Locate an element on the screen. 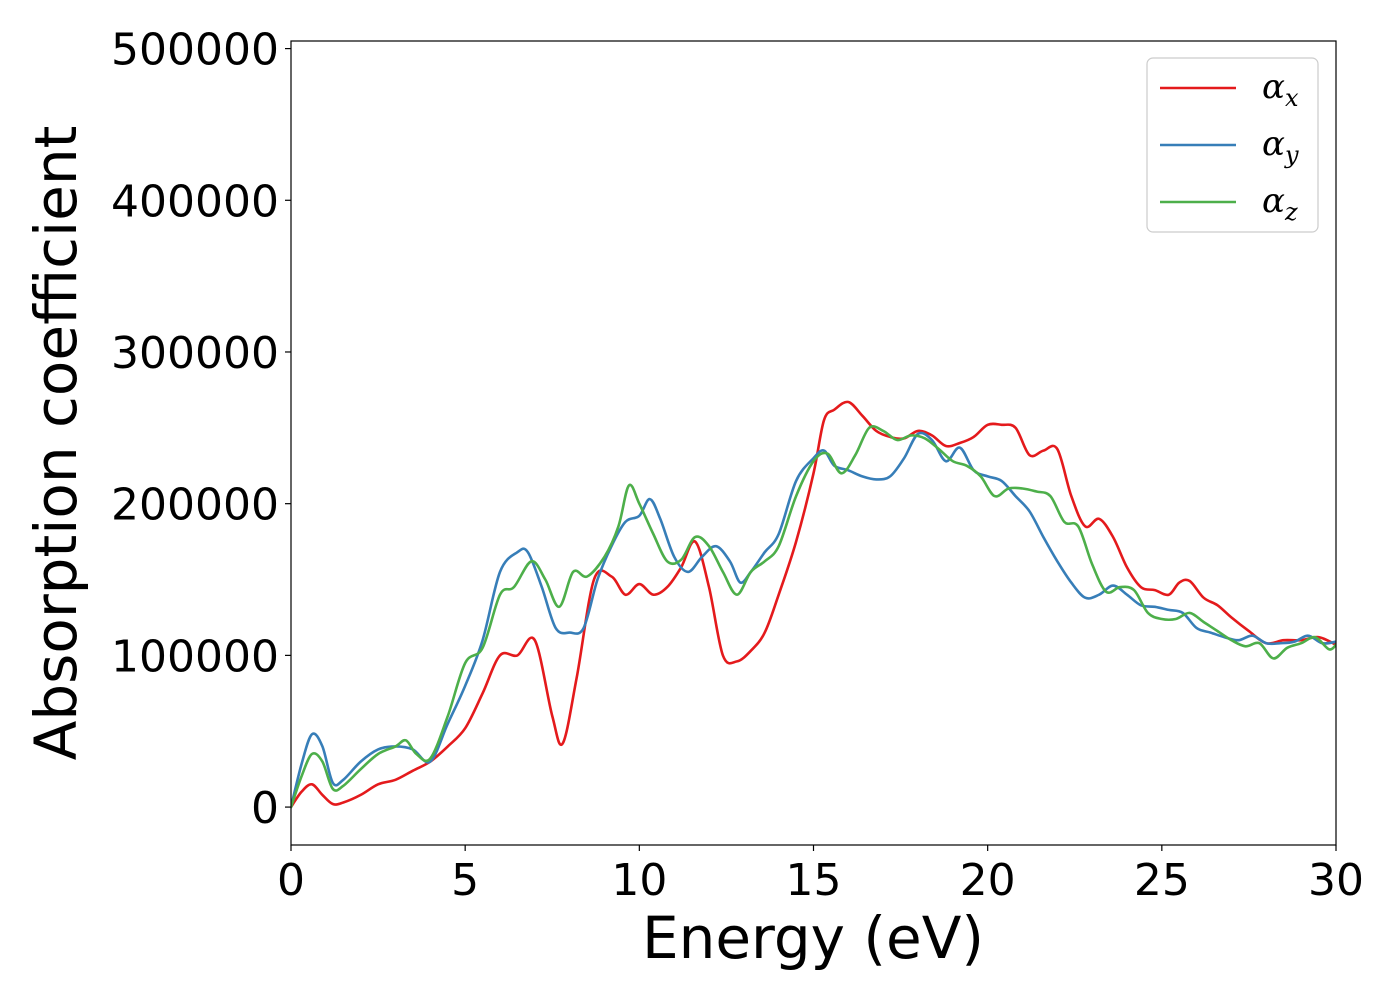 The image size is (1400, 1000). legend: αx αy αz is located at coordinates (1232, 145).